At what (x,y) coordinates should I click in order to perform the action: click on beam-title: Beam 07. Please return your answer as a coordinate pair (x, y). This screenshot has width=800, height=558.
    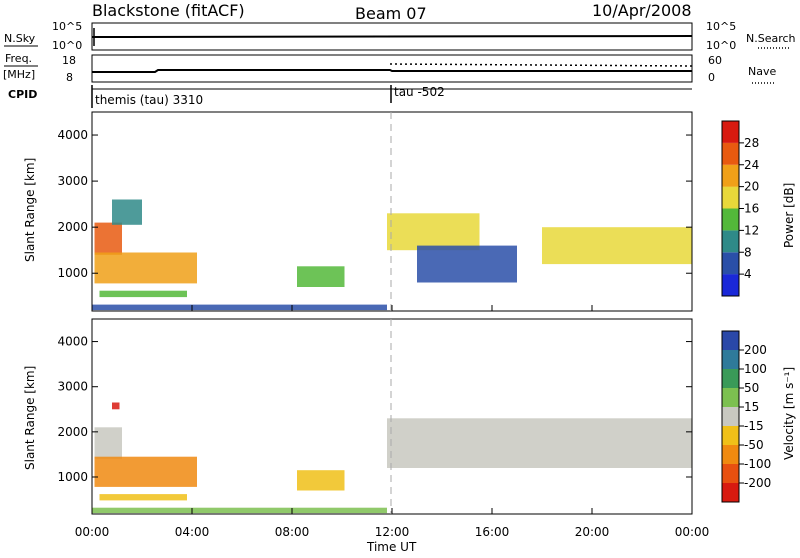
    Looking at the image, I should click on (391, 13).